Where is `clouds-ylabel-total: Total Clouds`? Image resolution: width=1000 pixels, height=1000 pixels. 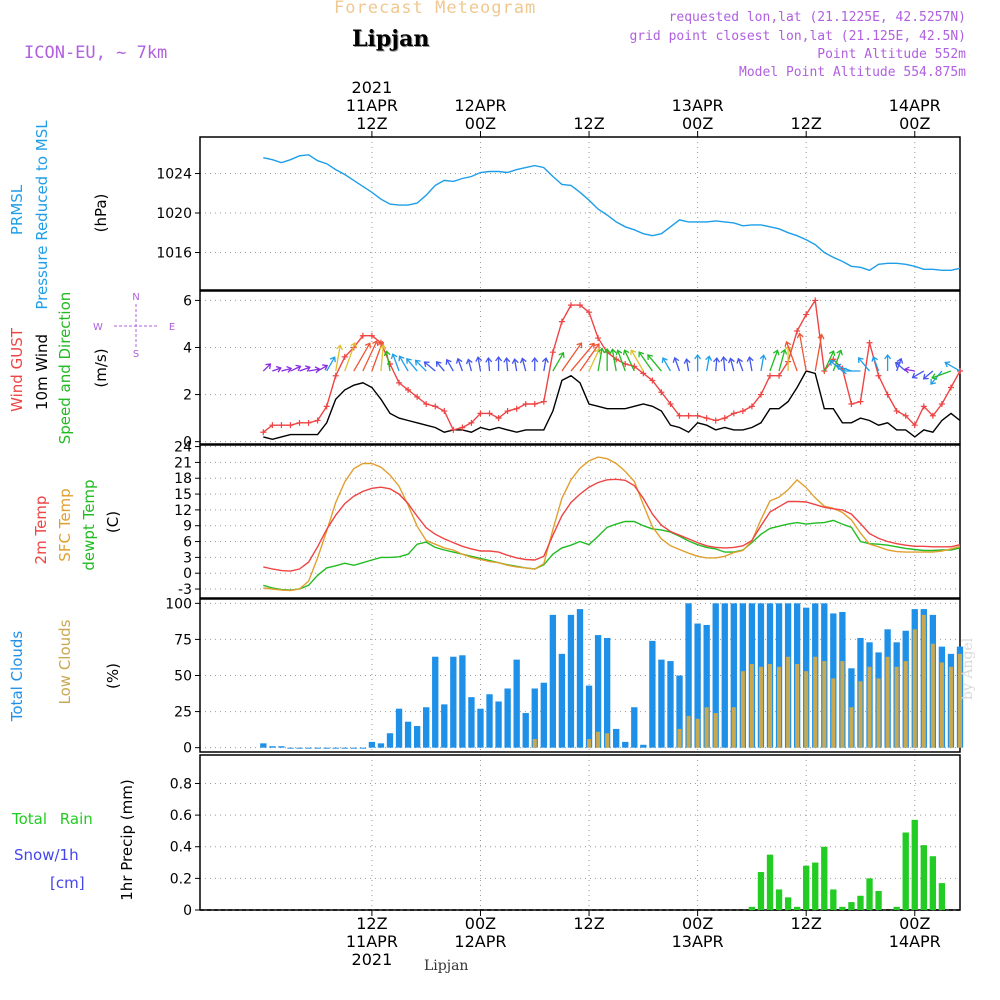
clouds-ylabel-total: Total Clouds is located at coordinates (17, 677).